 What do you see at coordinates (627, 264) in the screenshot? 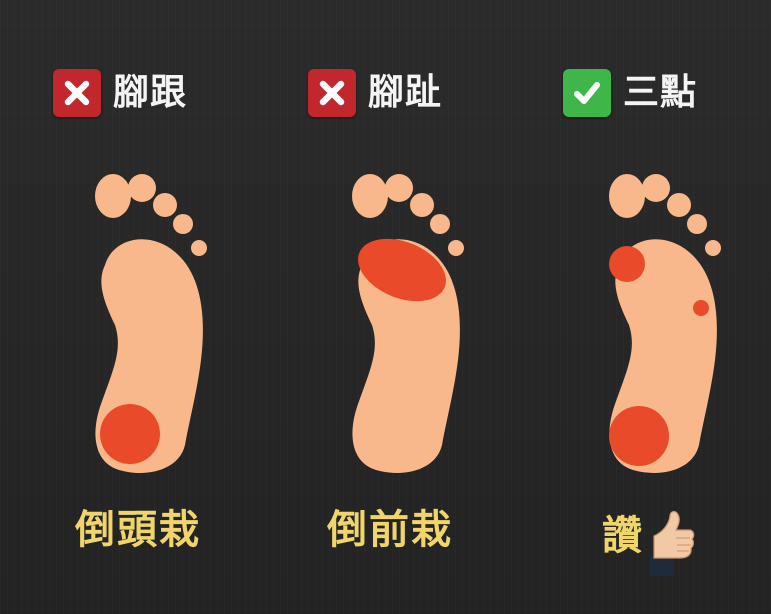
I see `pressure-point-big-toe` at bounding box center [627, 264].